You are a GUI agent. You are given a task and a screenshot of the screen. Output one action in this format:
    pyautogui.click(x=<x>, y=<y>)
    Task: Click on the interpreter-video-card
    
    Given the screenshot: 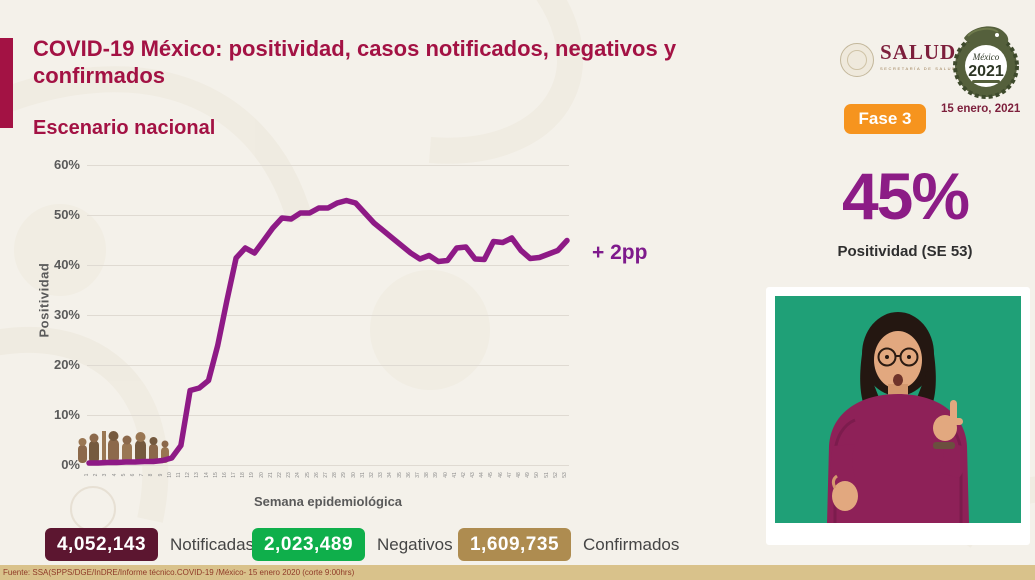 What is the action you would take?
    pyautogui.click(x=898, y=416)
    